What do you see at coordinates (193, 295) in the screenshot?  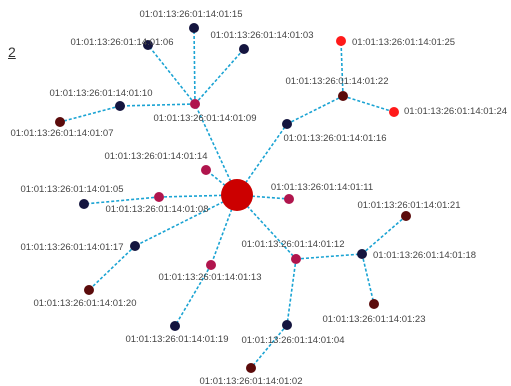 I see `edge-n13-n19` at bounding box center [193, 295].